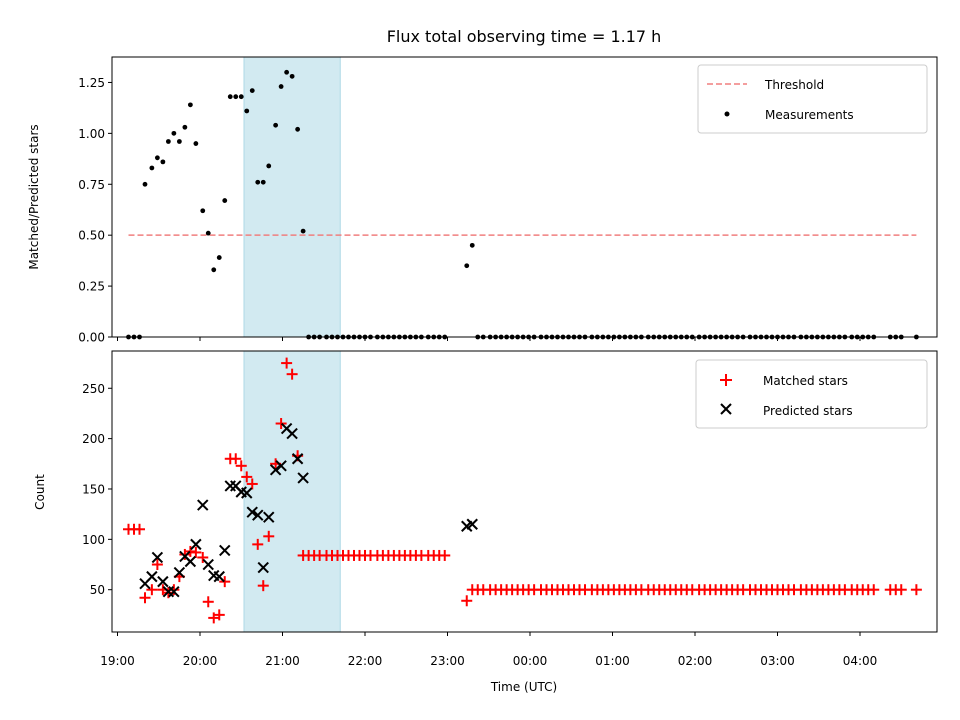  I want to click on y-tick-label: 0.25, so click(91, 287).